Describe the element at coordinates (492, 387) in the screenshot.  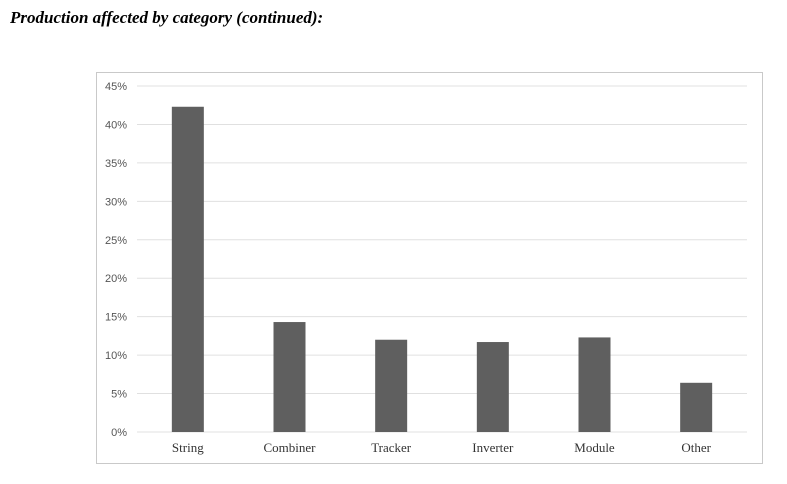
I see `bar-inverter` at that location.